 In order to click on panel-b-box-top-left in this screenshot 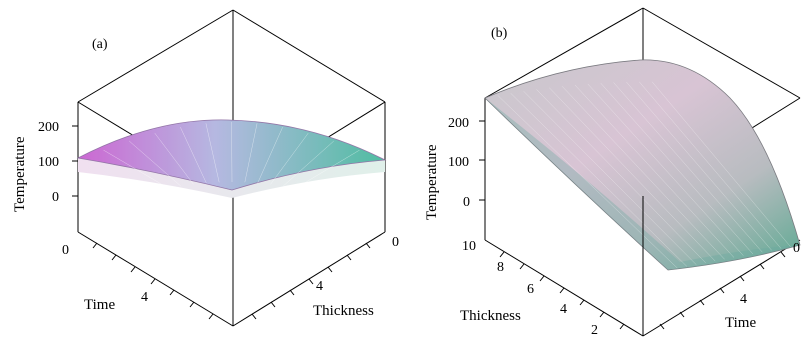, I will do `click(564, 53)`.